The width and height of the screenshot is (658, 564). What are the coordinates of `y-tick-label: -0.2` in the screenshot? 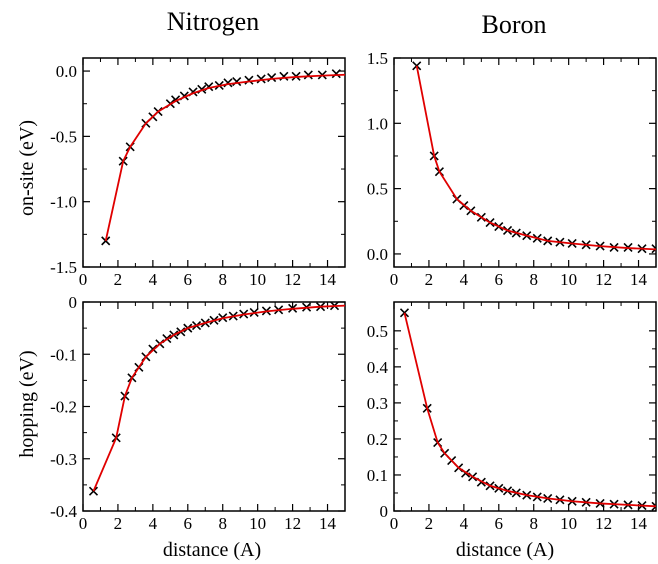 It's located at (63, 407).